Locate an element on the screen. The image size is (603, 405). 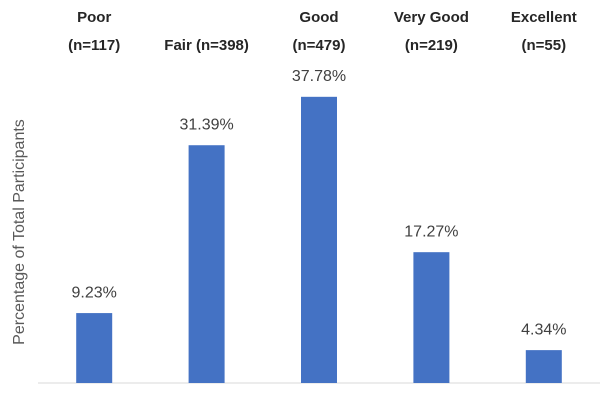
category-label: (n=479) is located at coordinates (319, 45).